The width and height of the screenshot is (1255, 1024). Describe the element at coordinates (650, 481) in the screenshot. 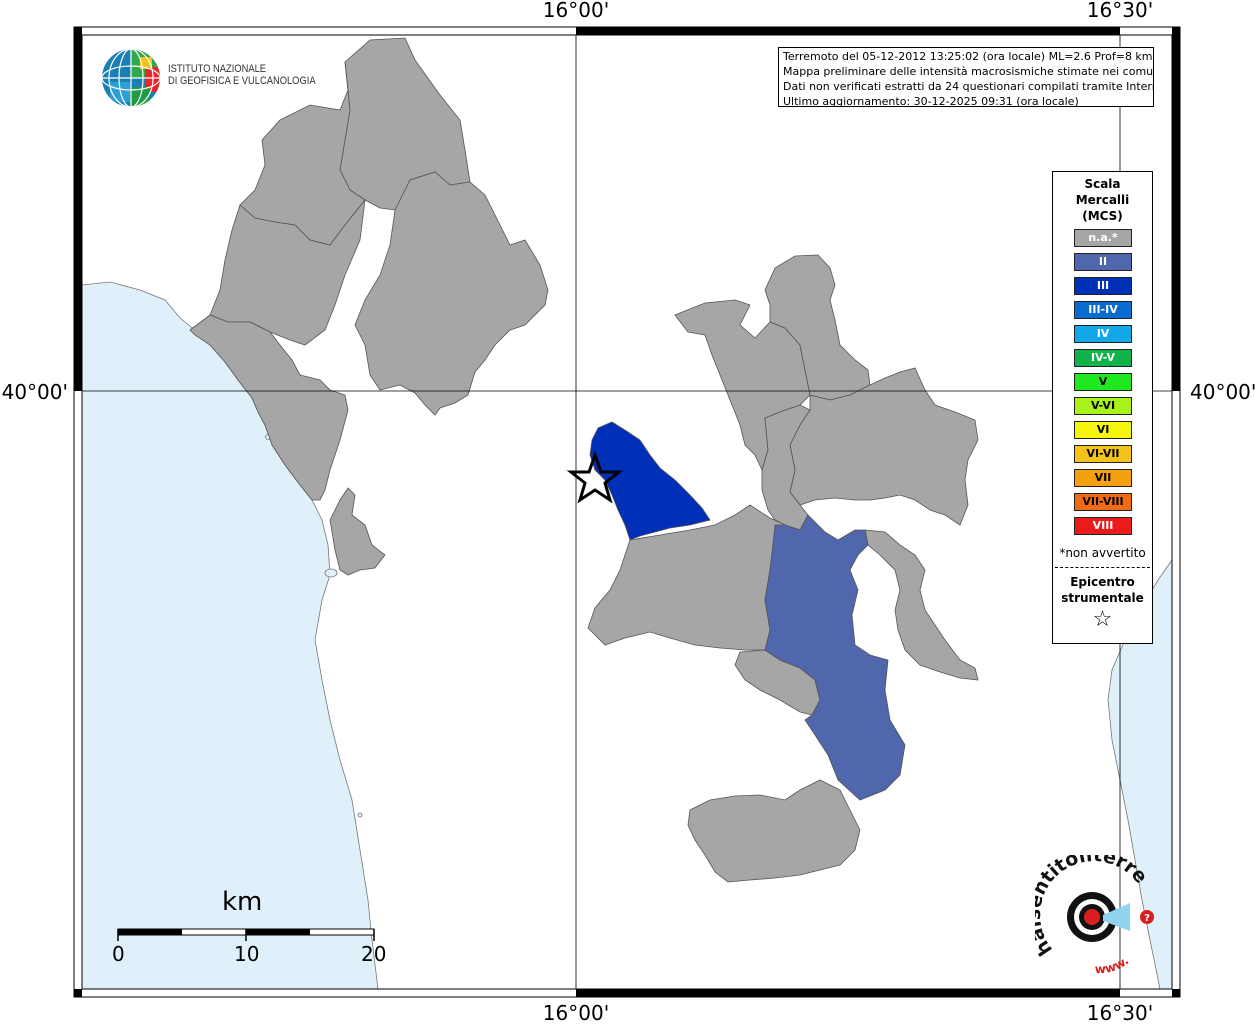

I see `municipality-intensity-III` at that location.